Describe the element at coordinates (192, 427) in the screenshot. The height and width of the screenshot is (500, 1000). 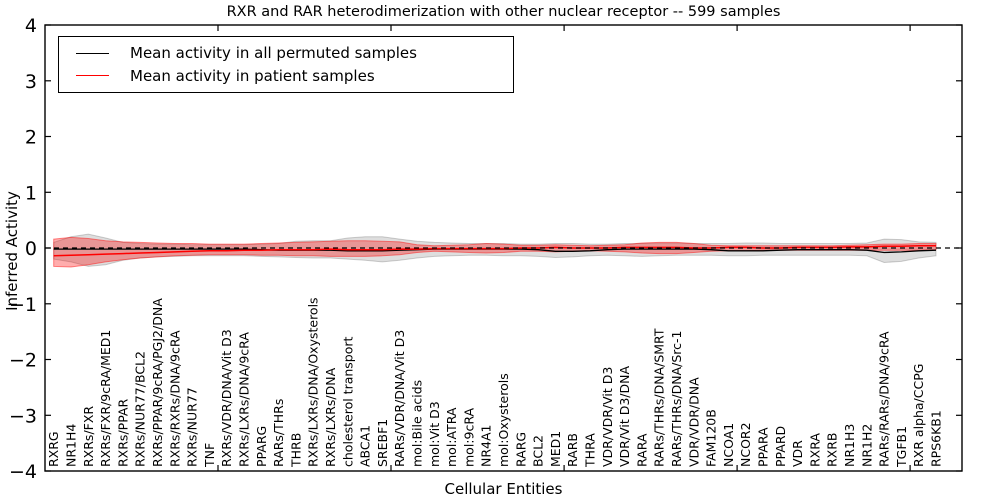
I see `x-tick-label: RXRs/NUR77` at that location.